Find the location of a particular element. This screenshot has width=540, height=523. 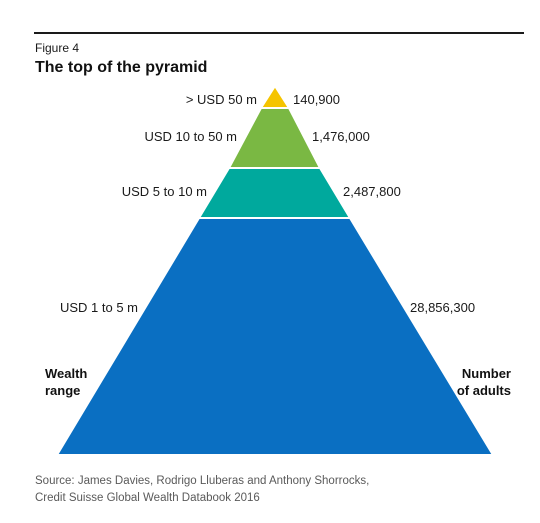

figure-label: Figure 4 is located at coordinates (57, 48).